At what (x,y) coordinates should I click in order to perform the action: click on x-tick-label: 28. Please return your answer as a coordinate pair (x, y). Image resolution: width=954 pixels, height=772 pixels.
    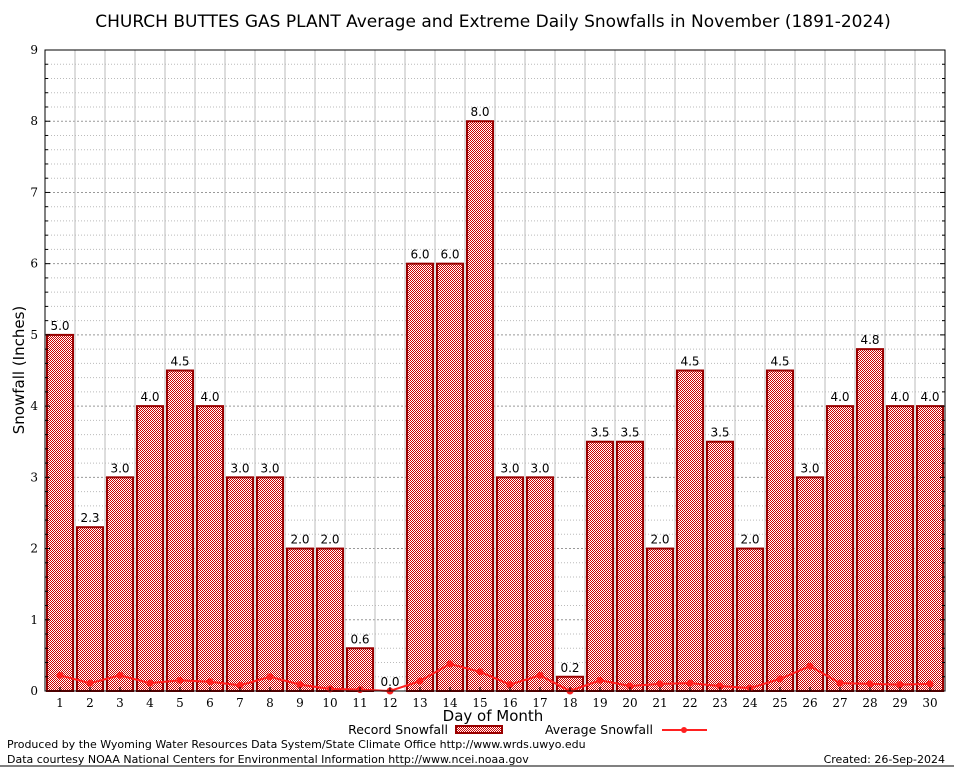
    Looking at the image, I should click on (869, 703).